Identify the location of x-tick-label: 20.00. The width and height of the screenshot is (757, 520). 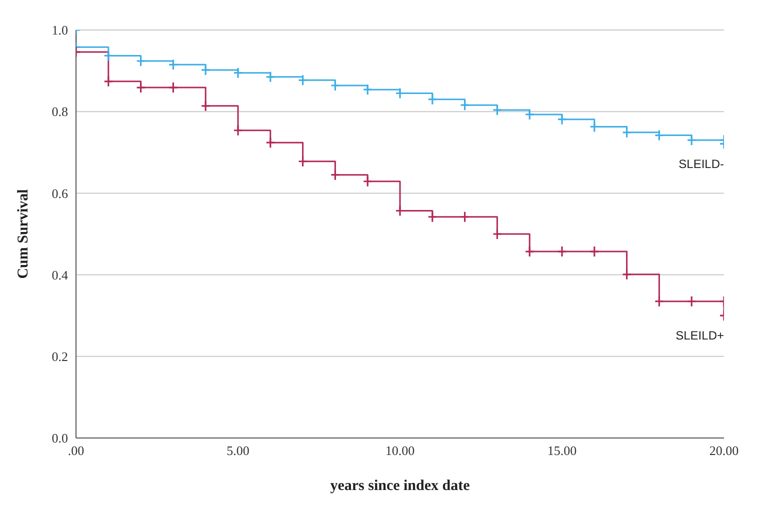
(724, 450).